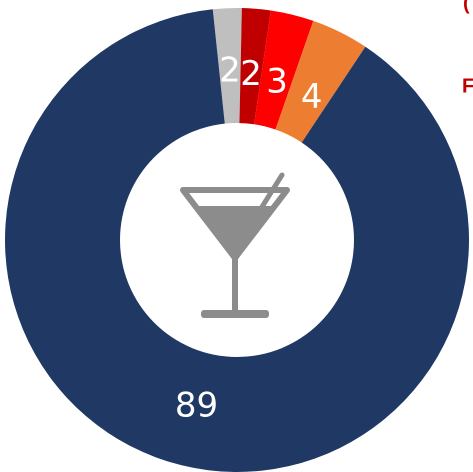 Image resolution: width=473 pixels, height=472 pixels. What do you see at coordinates (277, 81) in the screenshot?
I see `data-label: 3` at bounding box center [277, 81].